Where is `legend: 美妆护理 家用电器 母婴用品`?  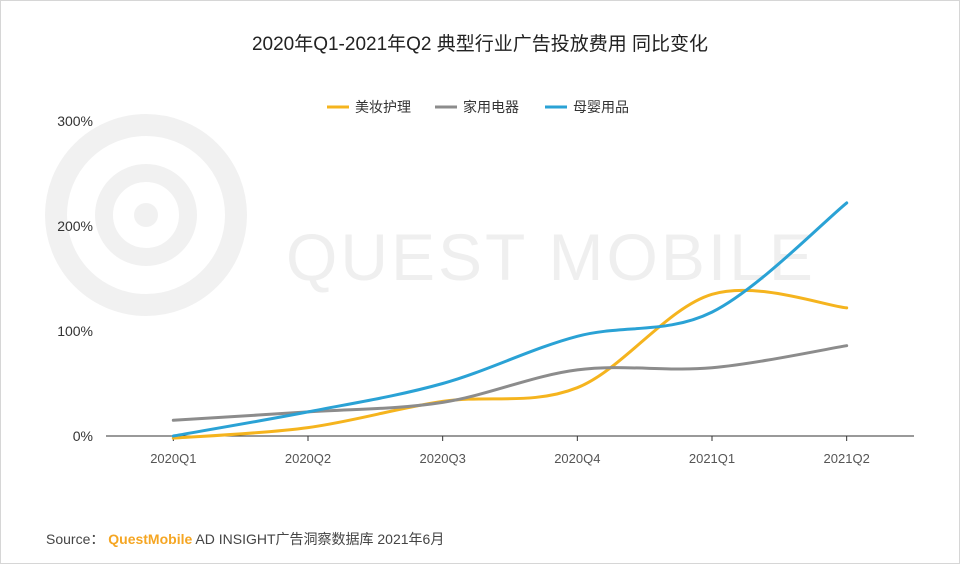
legend: 美妆护理 家用电器 母婴用品 is located at coordinates (478, 107).